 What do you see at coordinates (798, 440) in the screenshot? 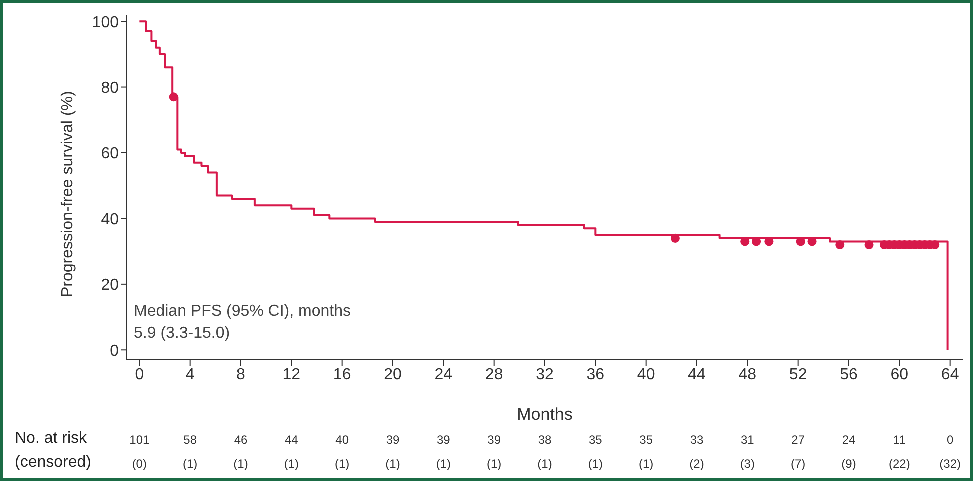
I see `text: 27` at bounding box center [798, 440].